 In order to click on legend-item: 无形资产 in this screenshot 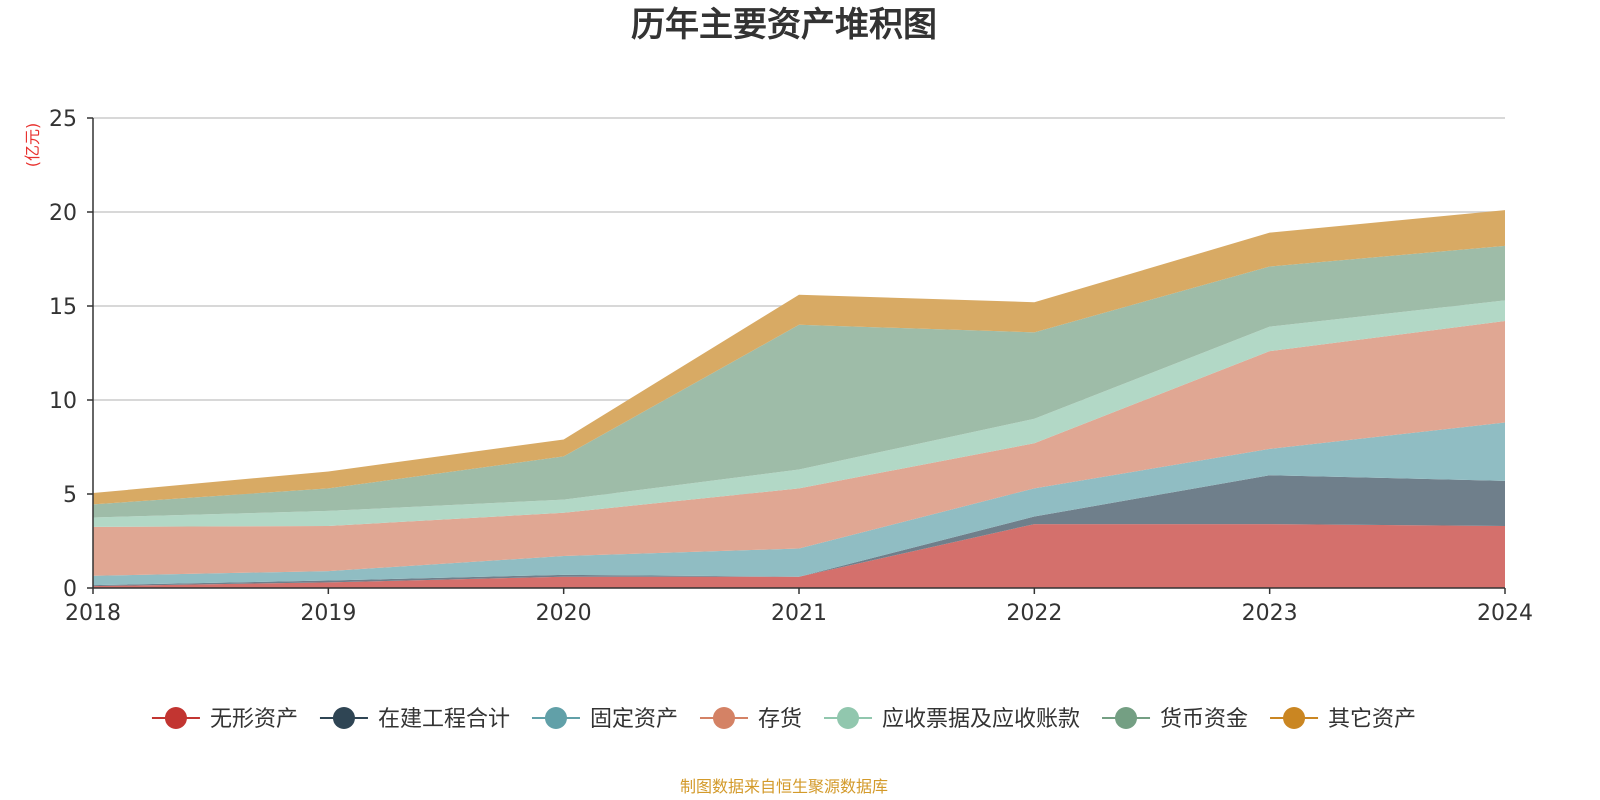, I will do `click(224, 719)`.